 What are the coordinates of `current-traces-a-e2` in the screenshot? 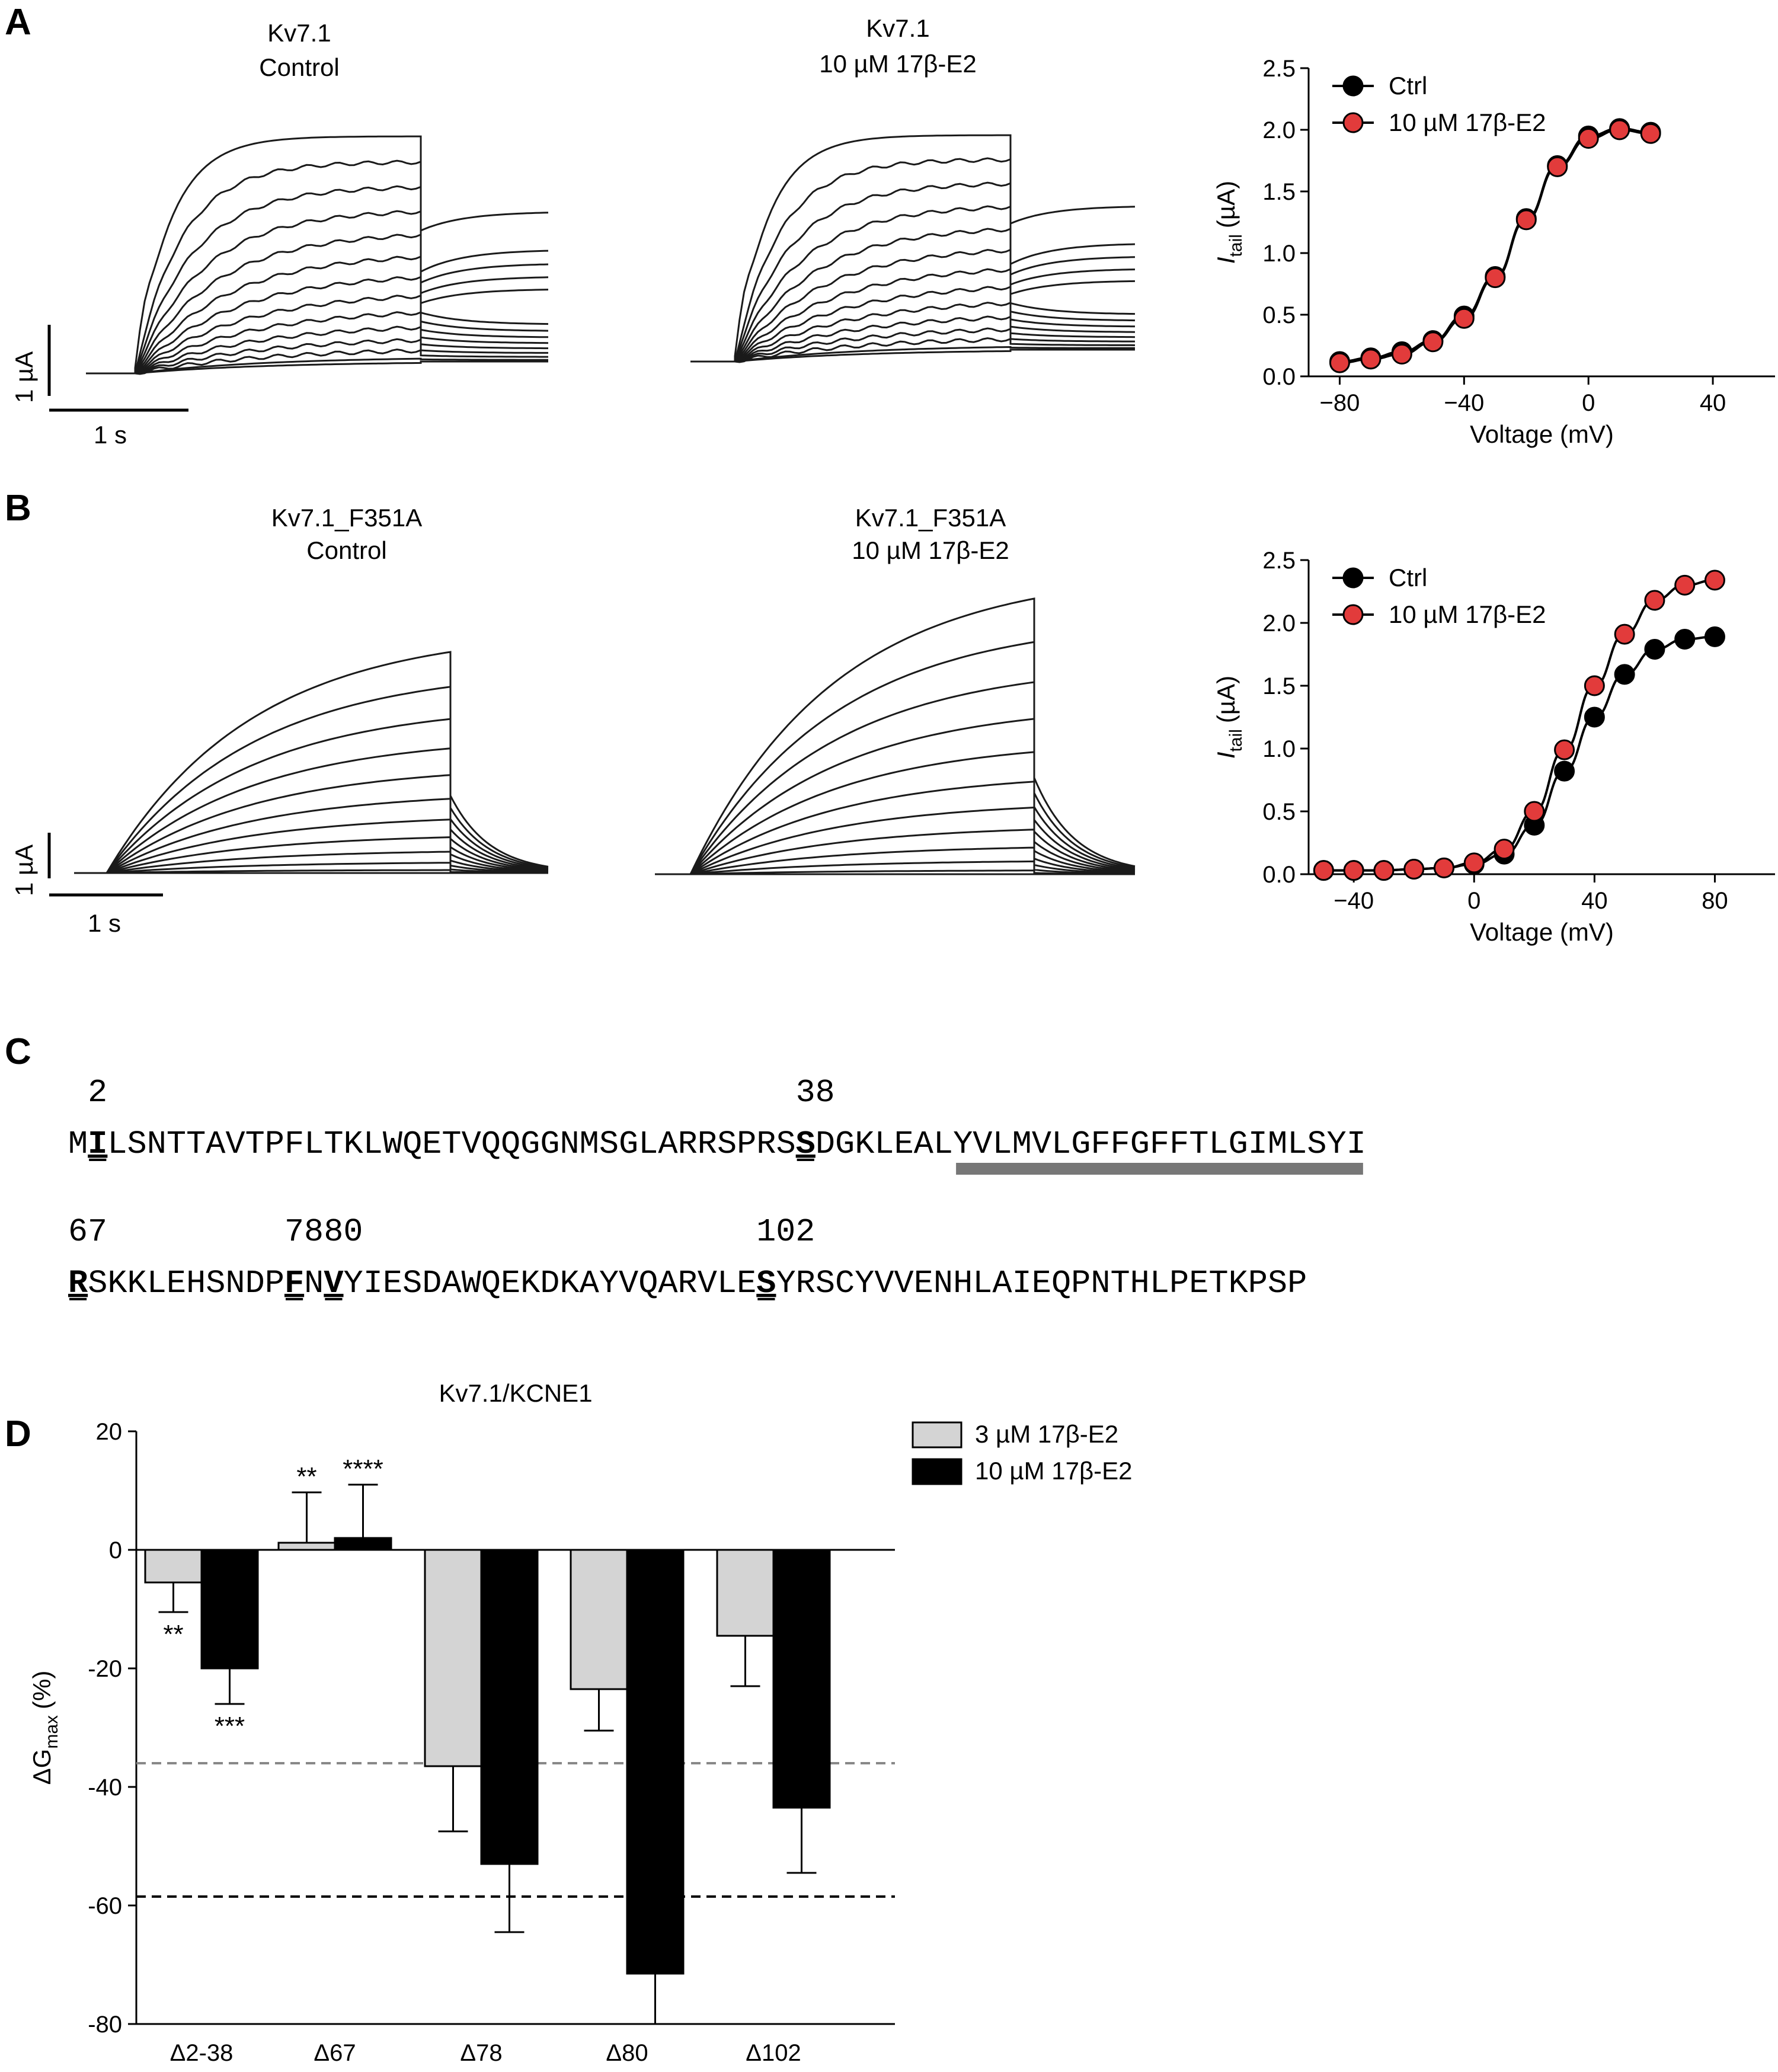 It's located at (913, 248).